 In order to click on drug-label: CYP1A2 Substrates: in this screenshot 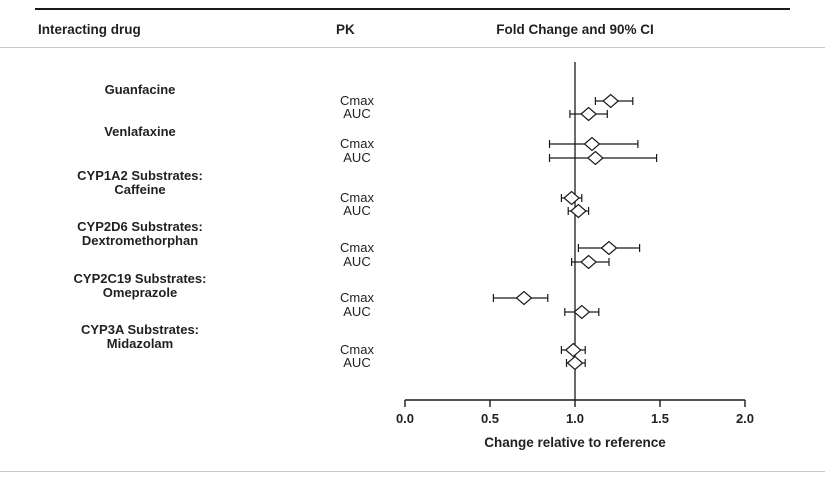, I will do `click(140, 175)`.